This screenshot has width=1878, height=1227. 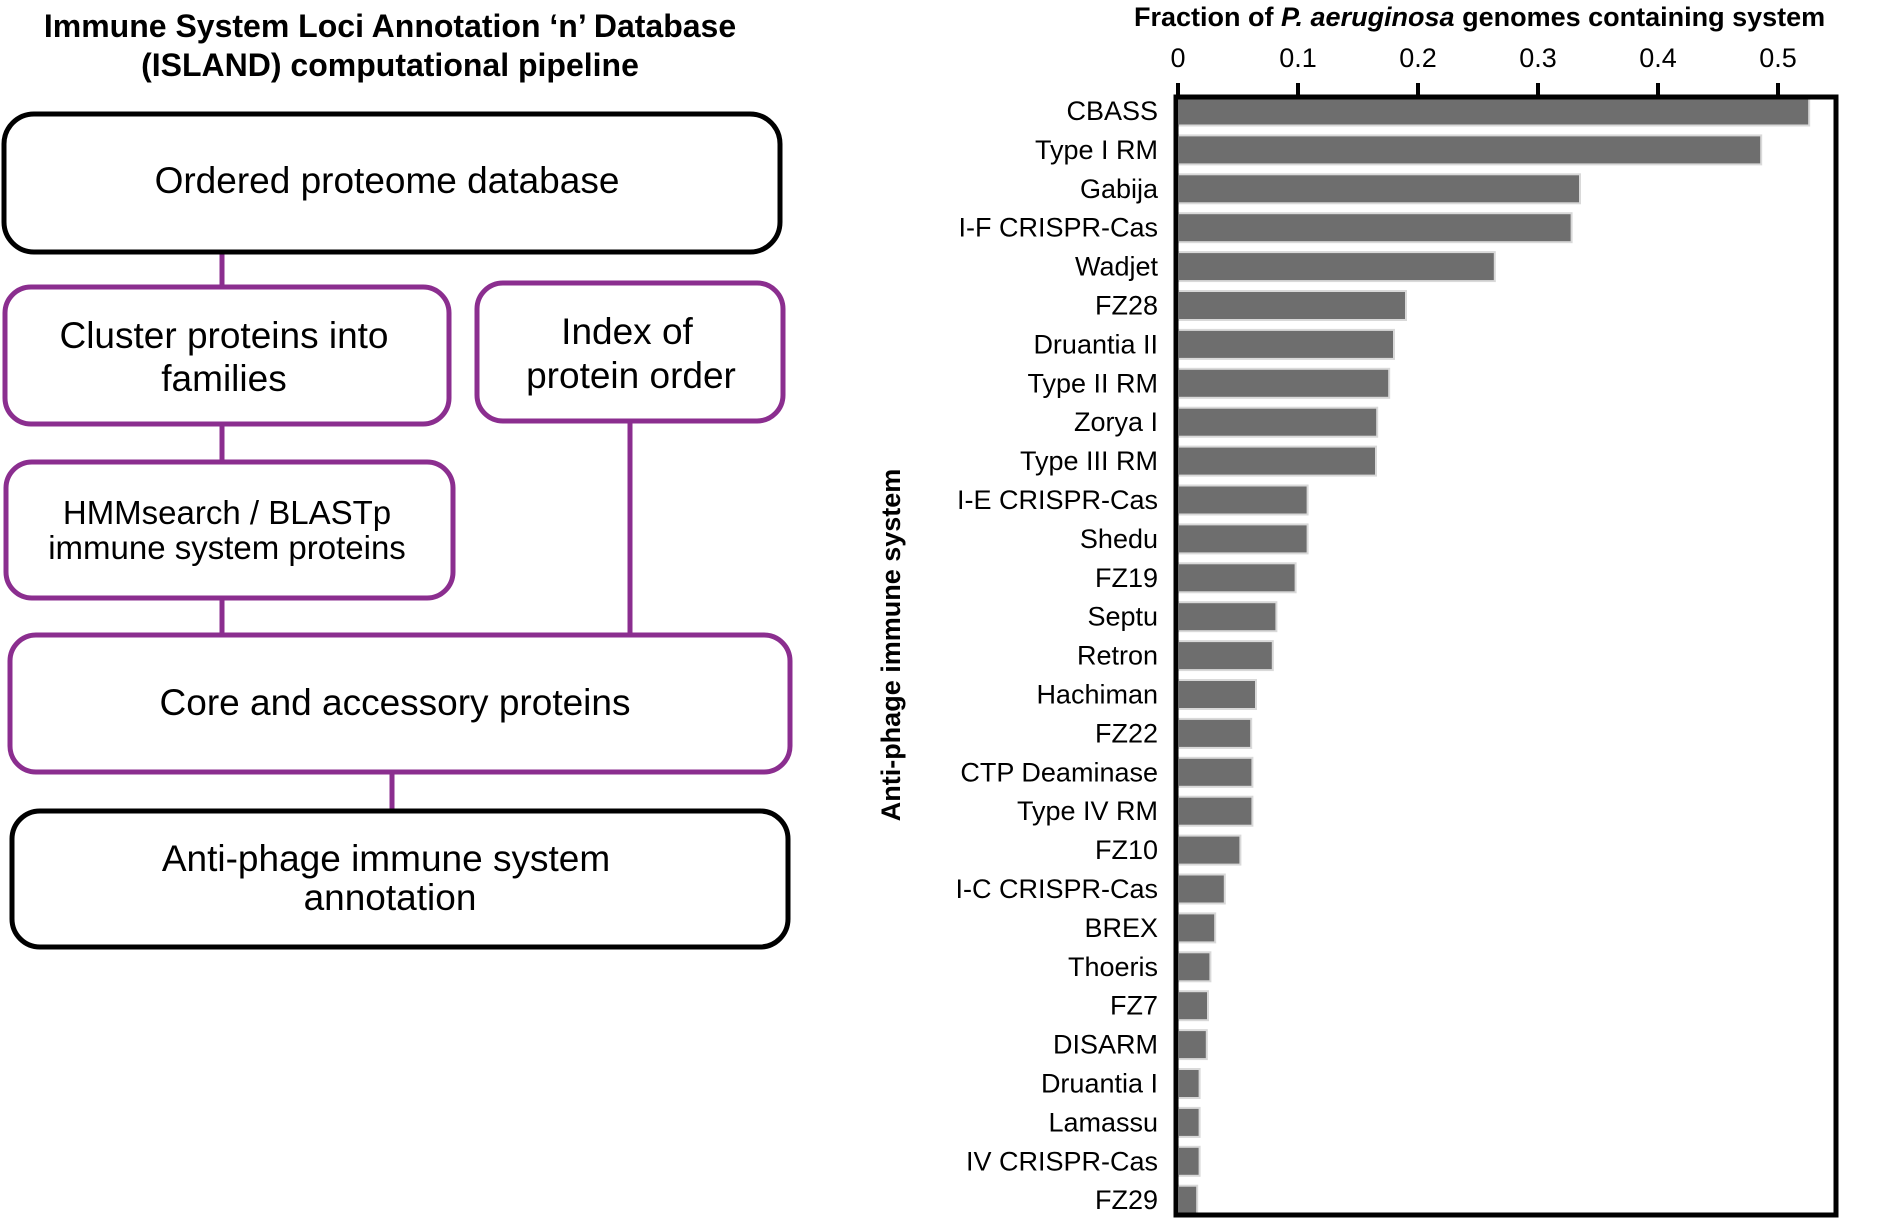 I want to click on chart-title-suffix: genomes containing system, so click(x=1640, y=17).